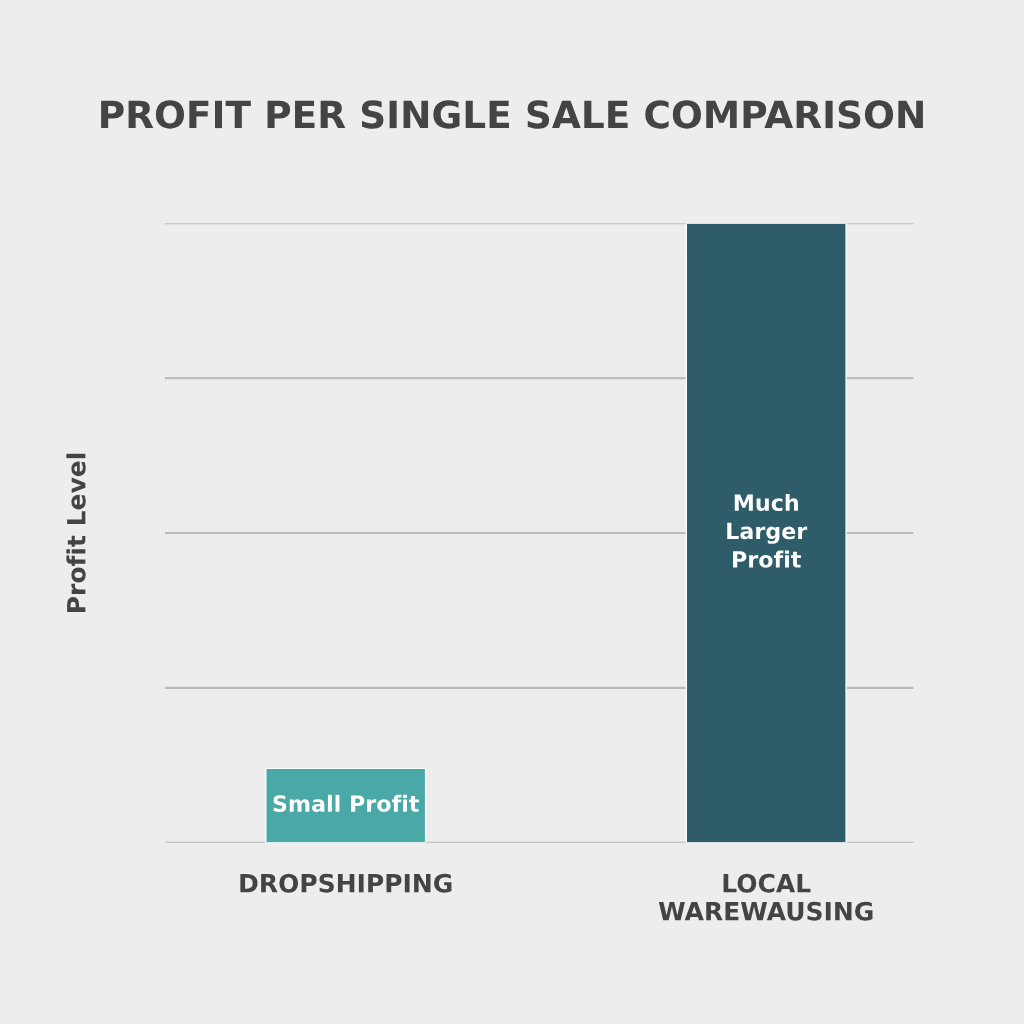 Image resolution: width=1024 pixels, height=1024 pixels. I want to click on chart-title: PROFIT PER SINGLE SALE COMPARISON, so click(512, 114).